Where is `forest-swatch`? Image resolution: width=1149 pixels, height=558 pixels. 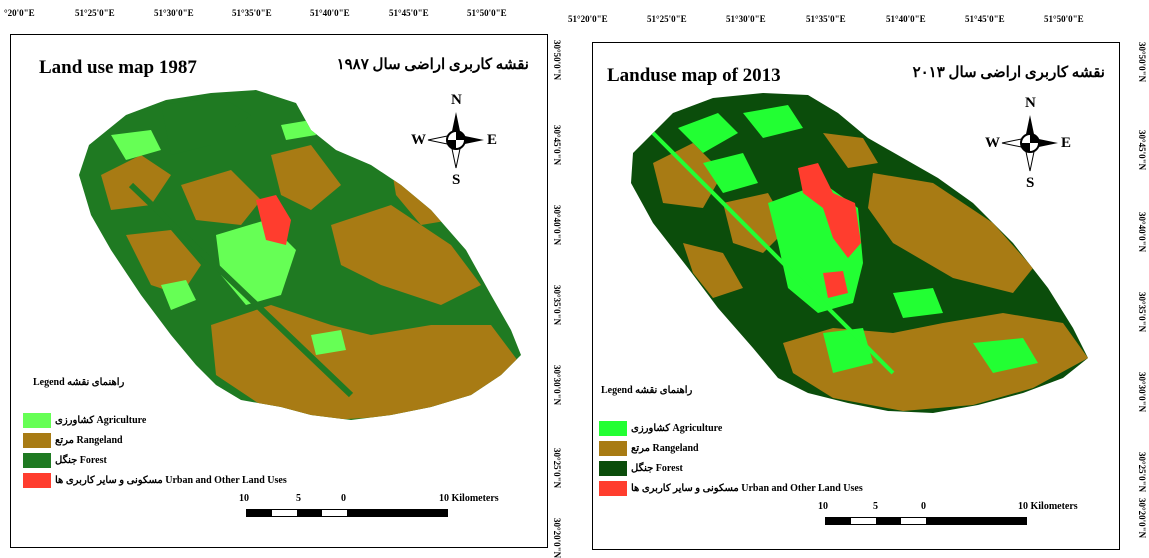
forest-swatch is located at coordinates (37, 460).